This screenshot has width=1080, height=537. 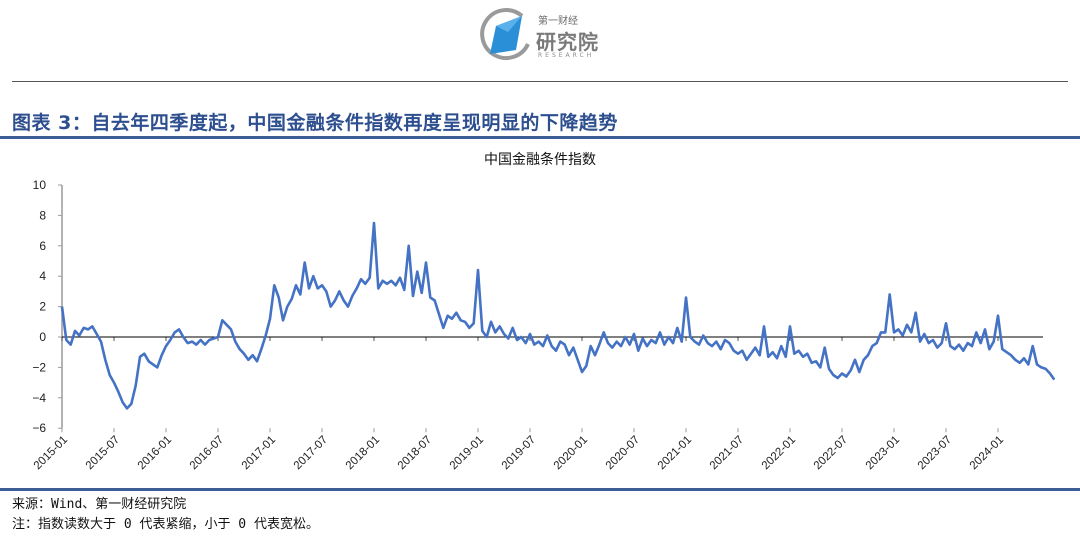 What do you see at coordinates (883, 453) in the screenshot?
I see `x-tick-label: 2023-01` at bounding box center [883, 453].